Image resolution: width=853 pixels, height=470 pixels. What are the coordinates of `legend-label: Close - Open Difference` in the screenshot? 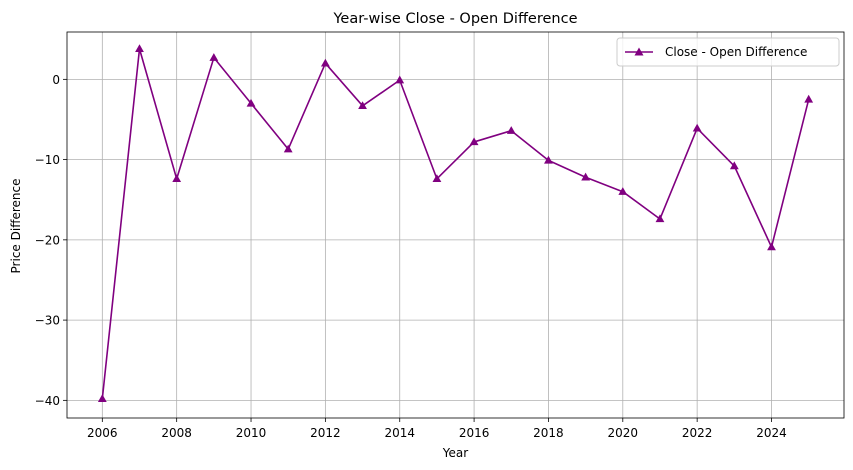 It's located at (736, 52).